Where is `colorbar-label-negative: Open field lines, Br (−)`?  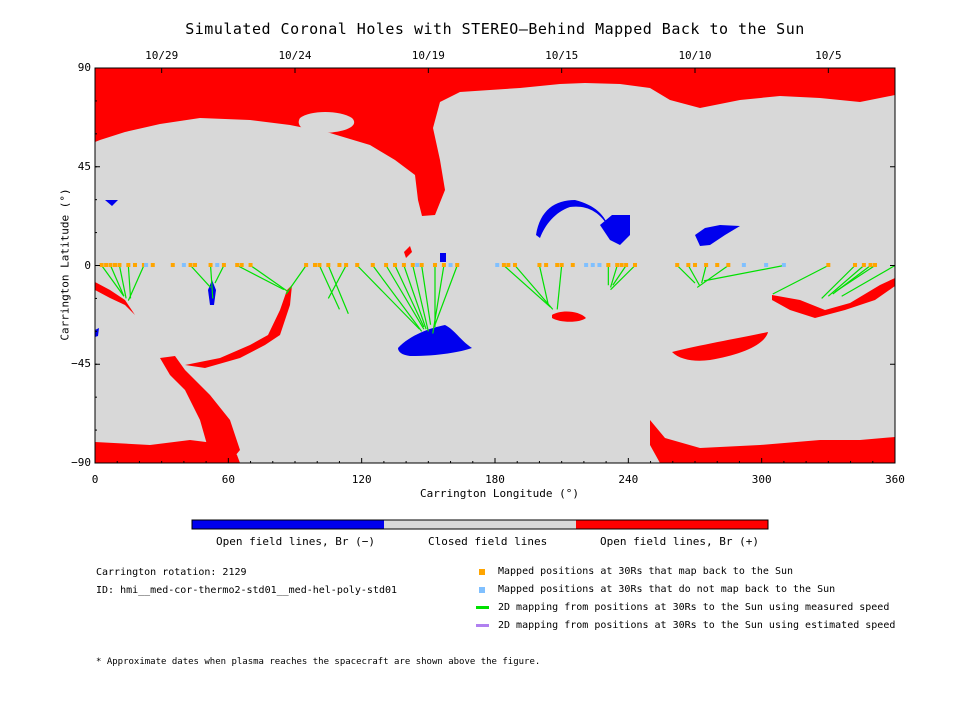 colorbar-label-negative: Open field lines, Br (−) is located at coordinates (295, 541).